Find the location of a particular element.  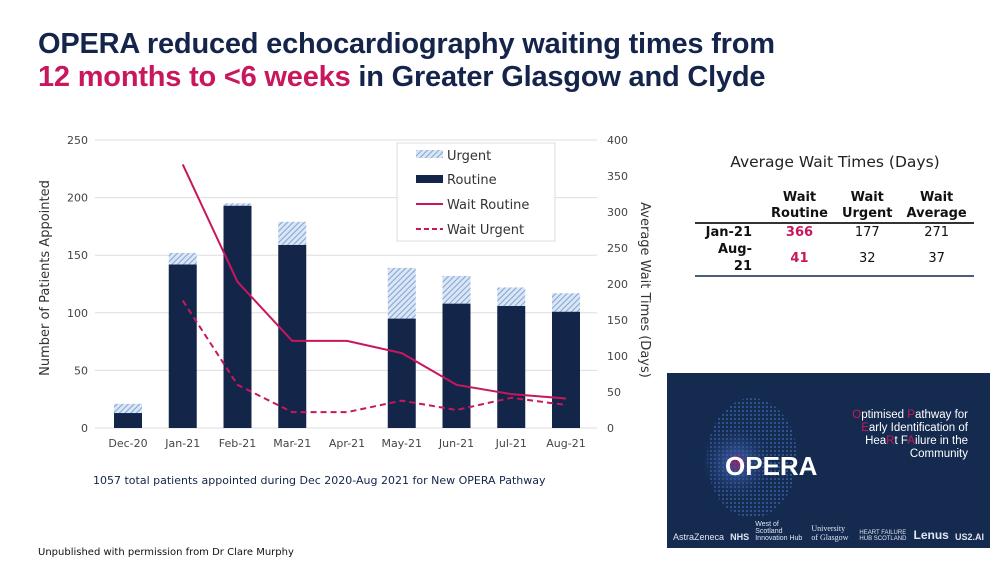

col-header: Wait Urgent is located at coordinates (867, 205).